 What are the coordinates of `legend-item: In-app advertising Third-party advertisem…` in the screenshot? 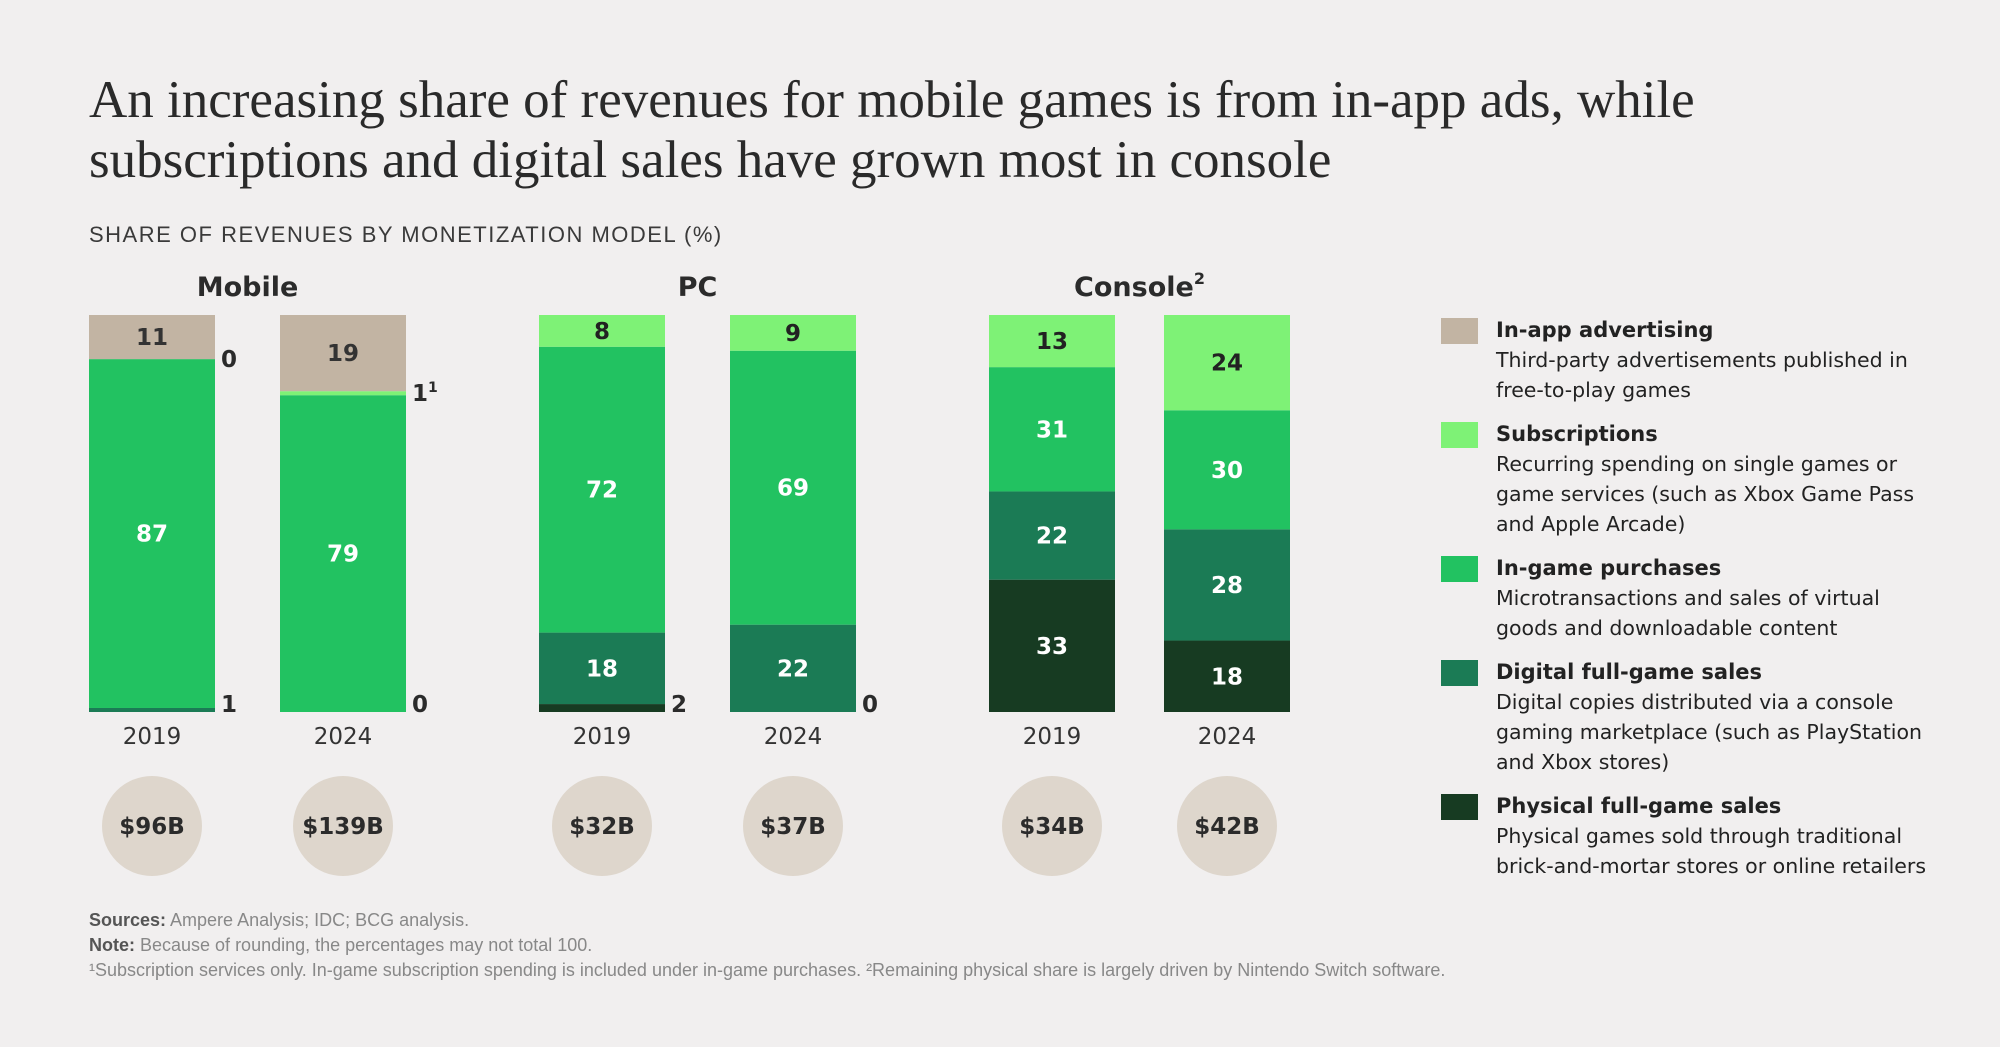 It's located at (1701, 360).